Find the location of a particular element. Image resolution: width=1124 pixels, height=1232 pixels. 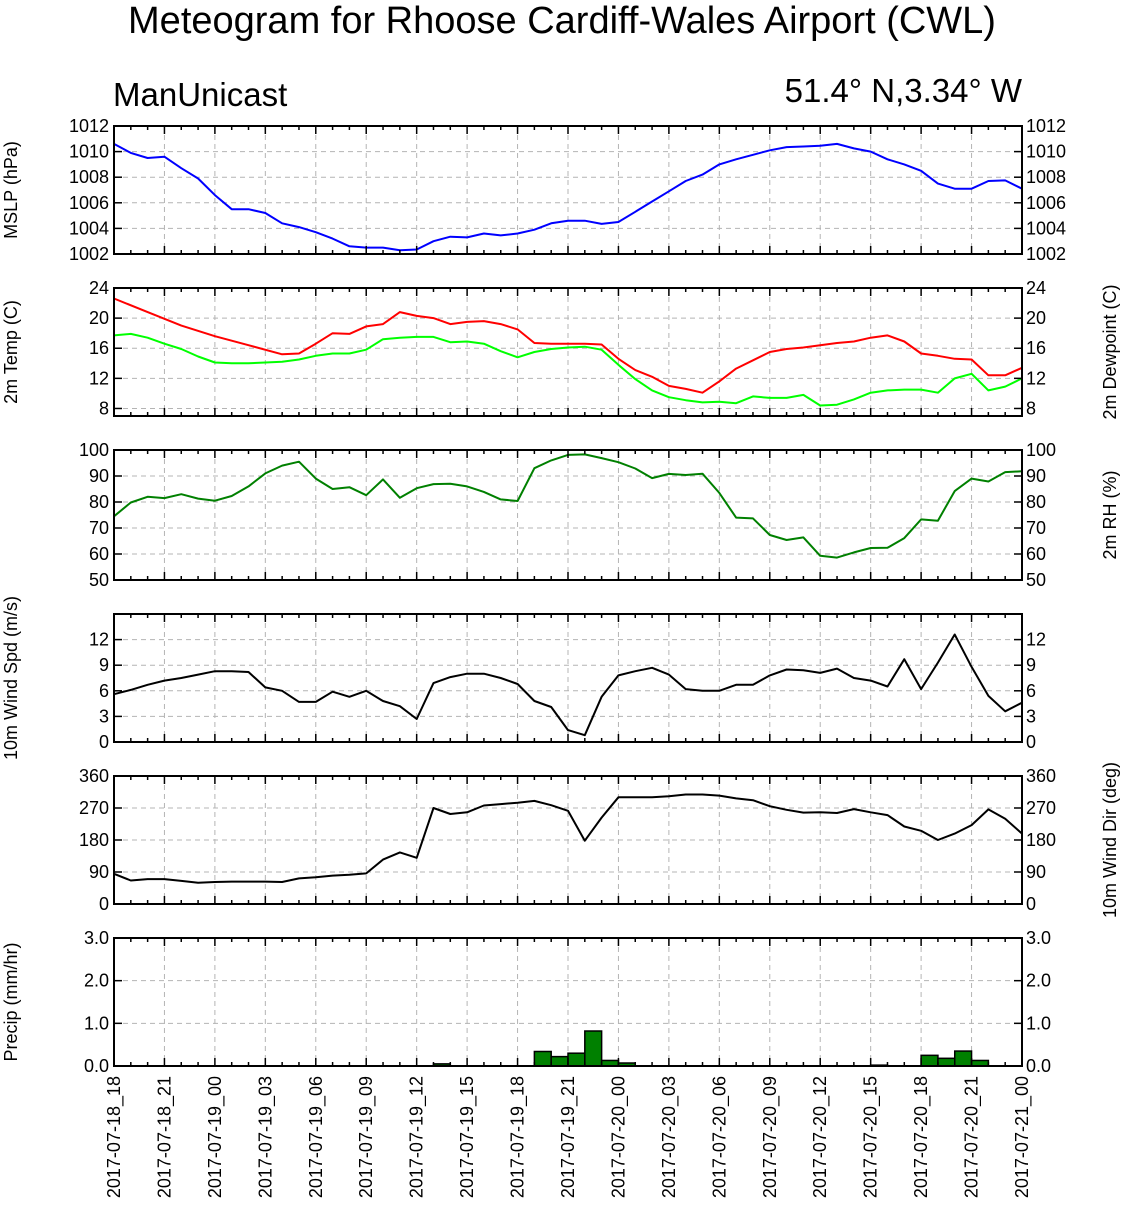

x-tick-label: 2017-07-20_00 is located at coordinates (618, 1137).